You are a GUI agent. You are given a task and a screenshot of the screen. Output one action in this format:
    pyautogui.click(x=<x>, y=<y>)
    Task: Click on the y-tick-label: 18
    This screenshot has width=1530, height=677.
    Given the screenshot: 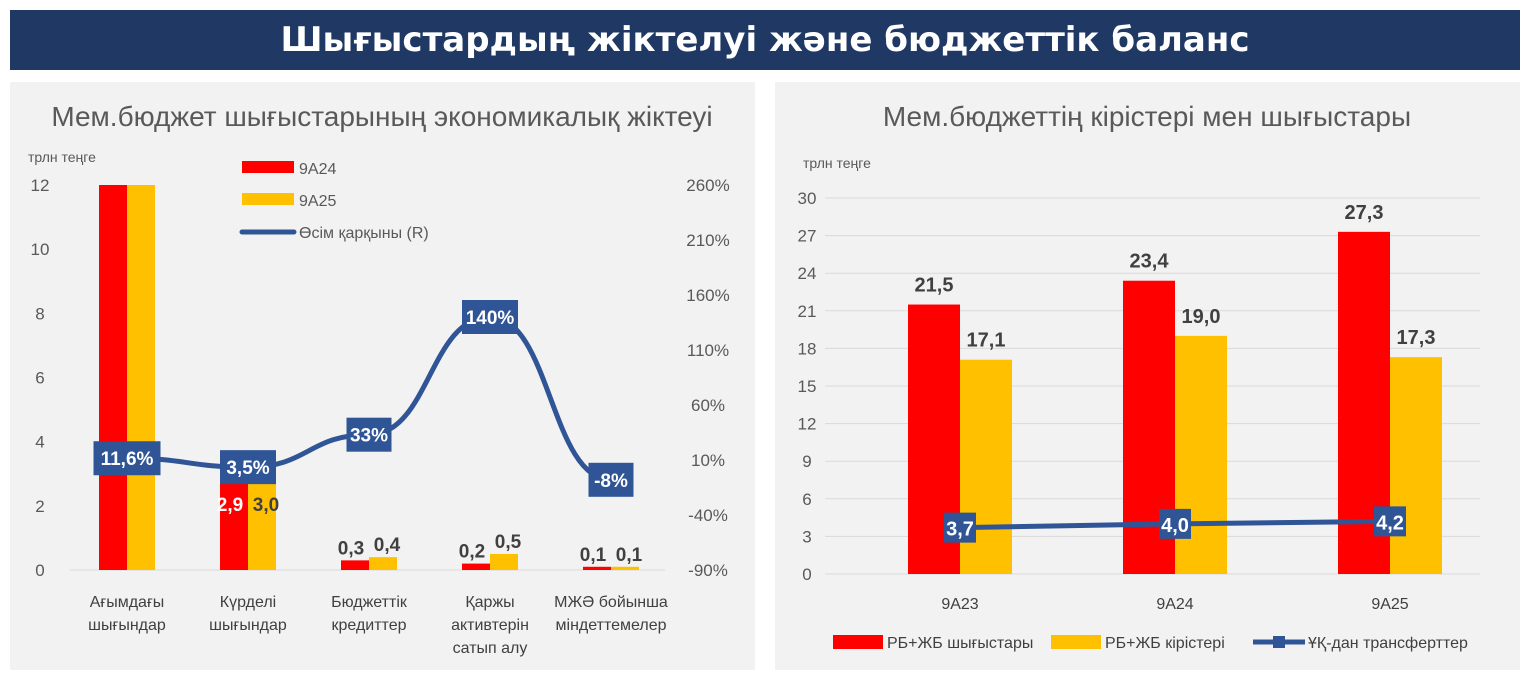 What is the action you would take?
    pyautogui.click(x=807, y=348)
    